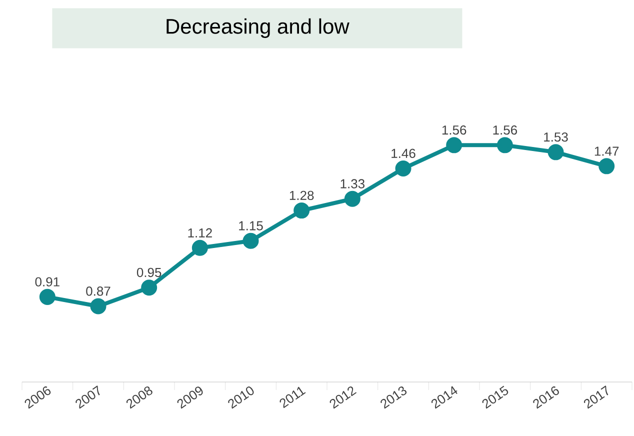 Image resolution: width=634 pixels, height=436 pixels. Describe the element at coordinates (149, 273) in the screenshot. I see `data-label: 0.95` at that location.